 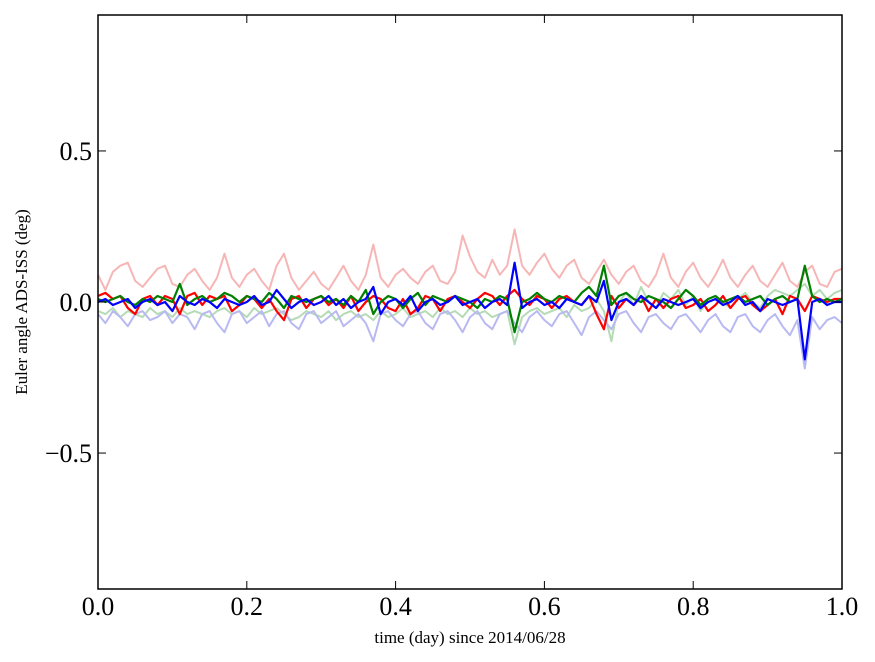 I want to click on y-tick-label: 0.0, so click(x=76, y=302).